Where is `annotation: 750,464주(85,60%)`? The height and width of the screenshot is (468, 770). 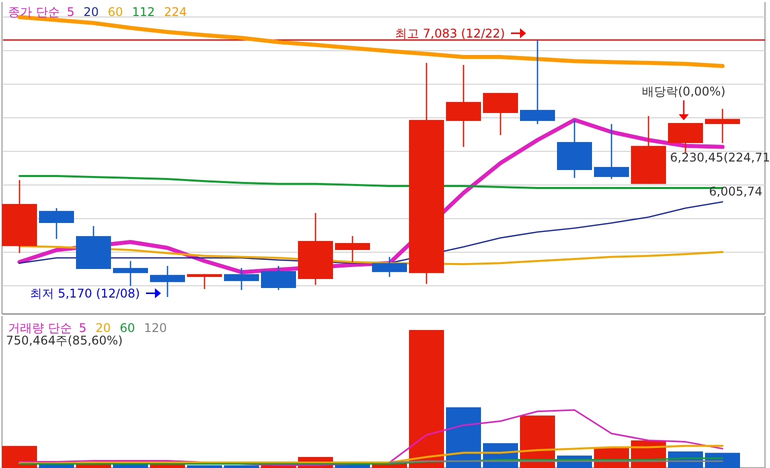
annotation: 750,464주(85,60%) is located at coordinates (64, 340).